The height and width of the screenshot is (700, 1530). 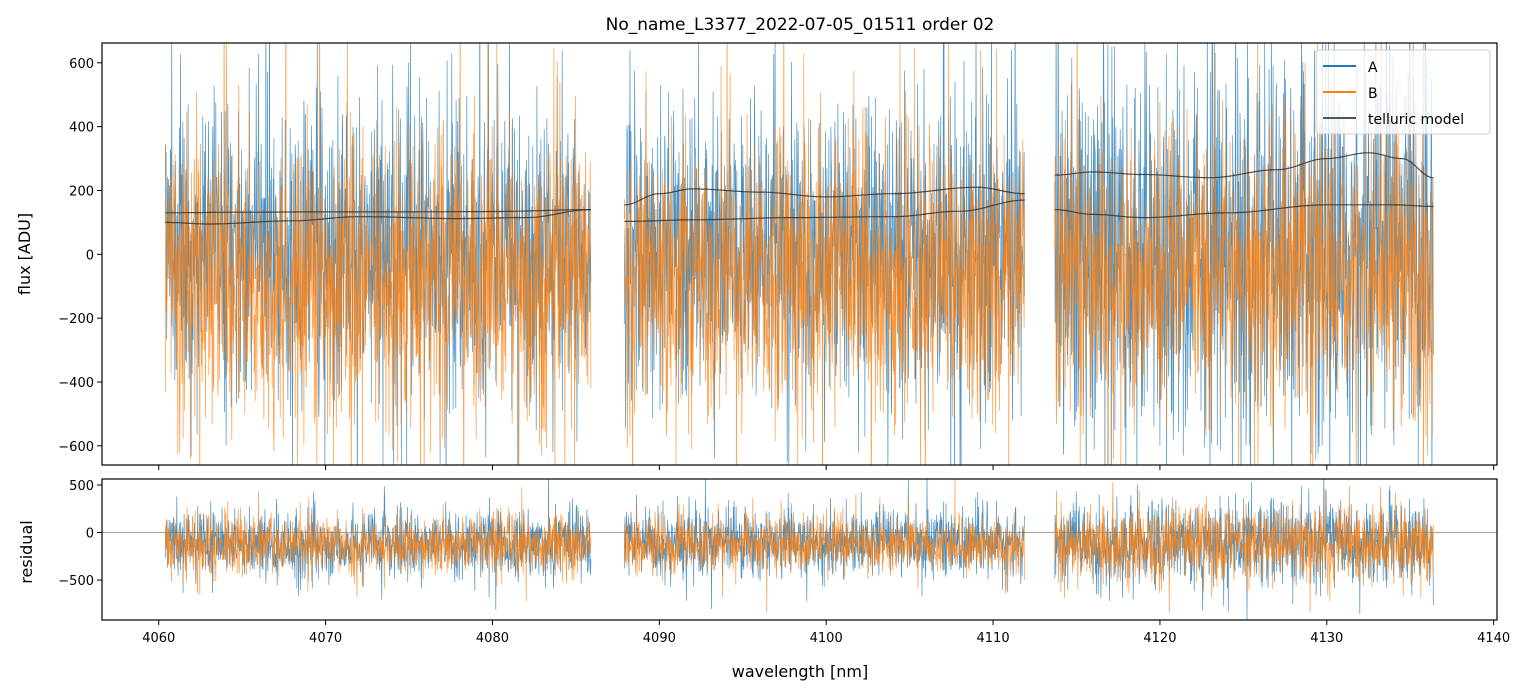 I want to click on y-tick-label: −500, so click(x=76, y=581).